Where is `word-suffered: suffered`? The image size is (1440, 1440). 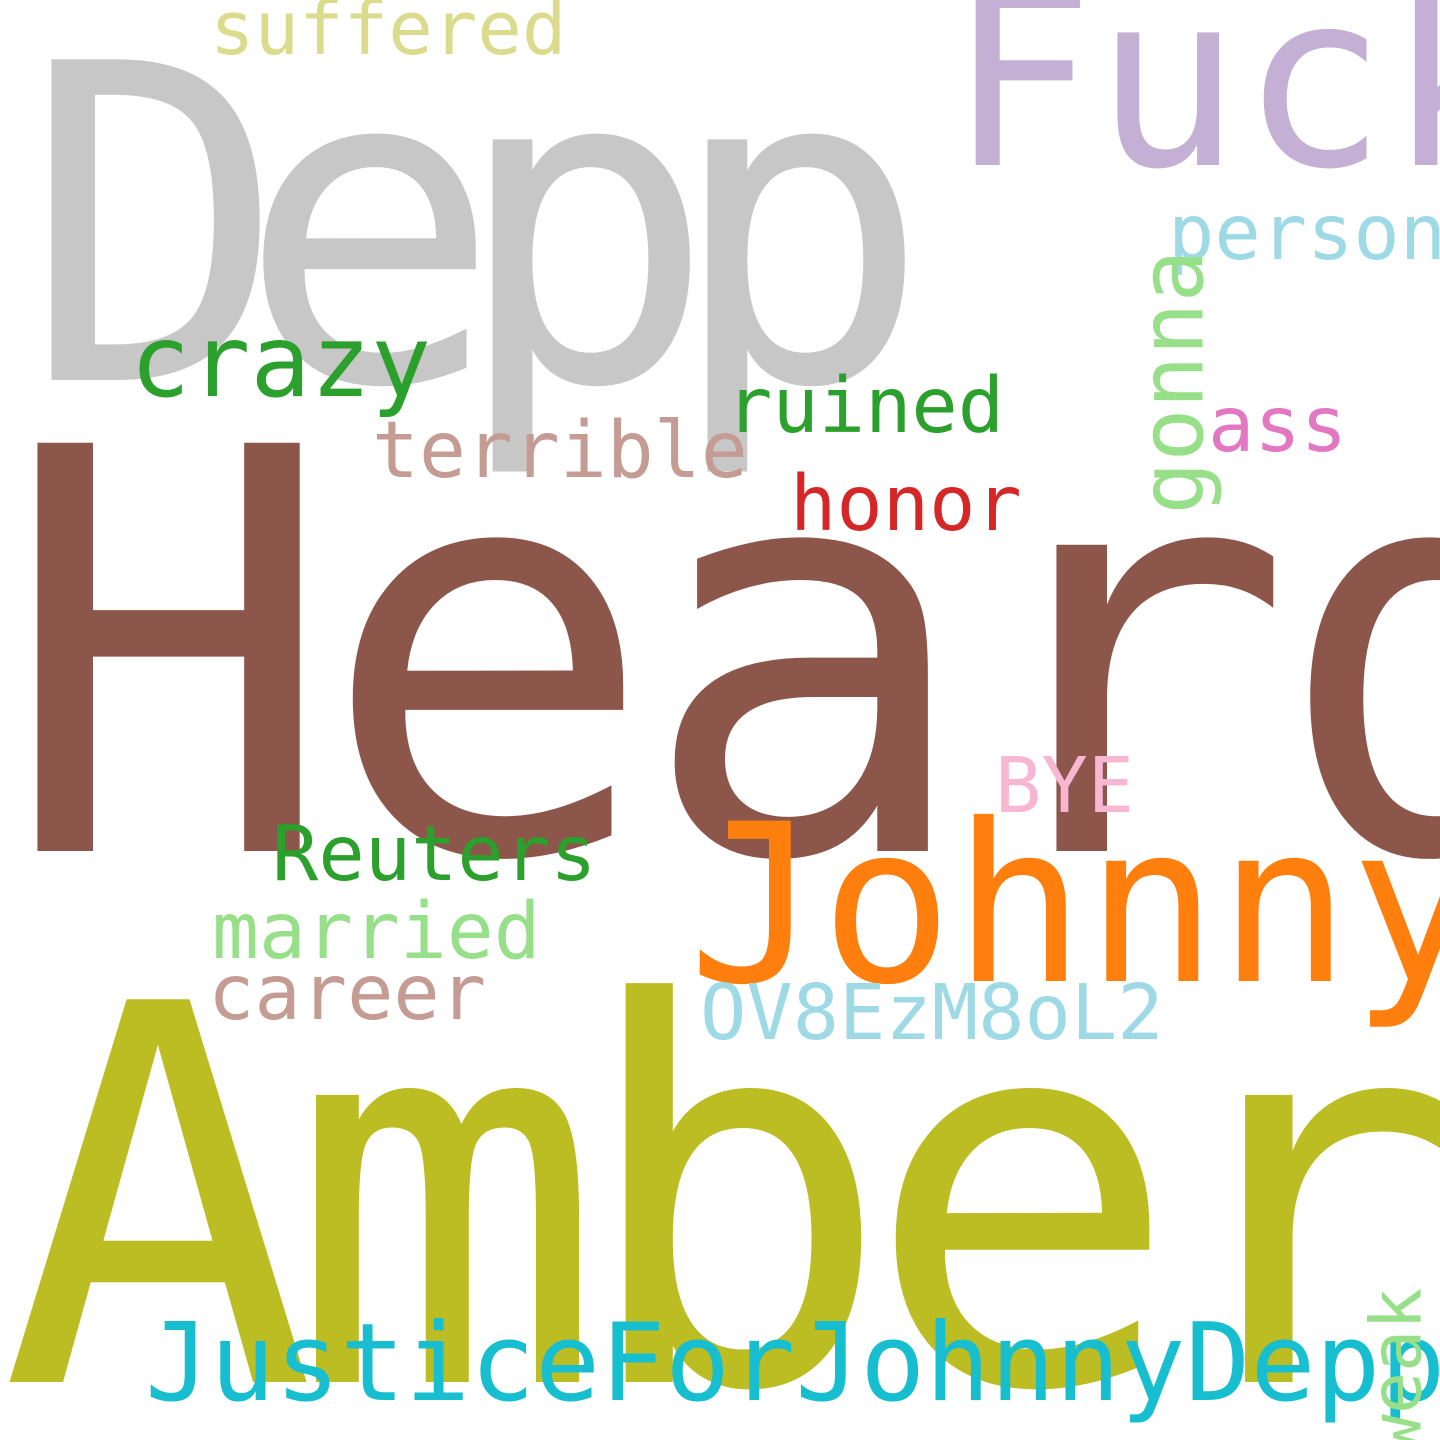 word-suffered: suffered is located at coordinates (388, 36).